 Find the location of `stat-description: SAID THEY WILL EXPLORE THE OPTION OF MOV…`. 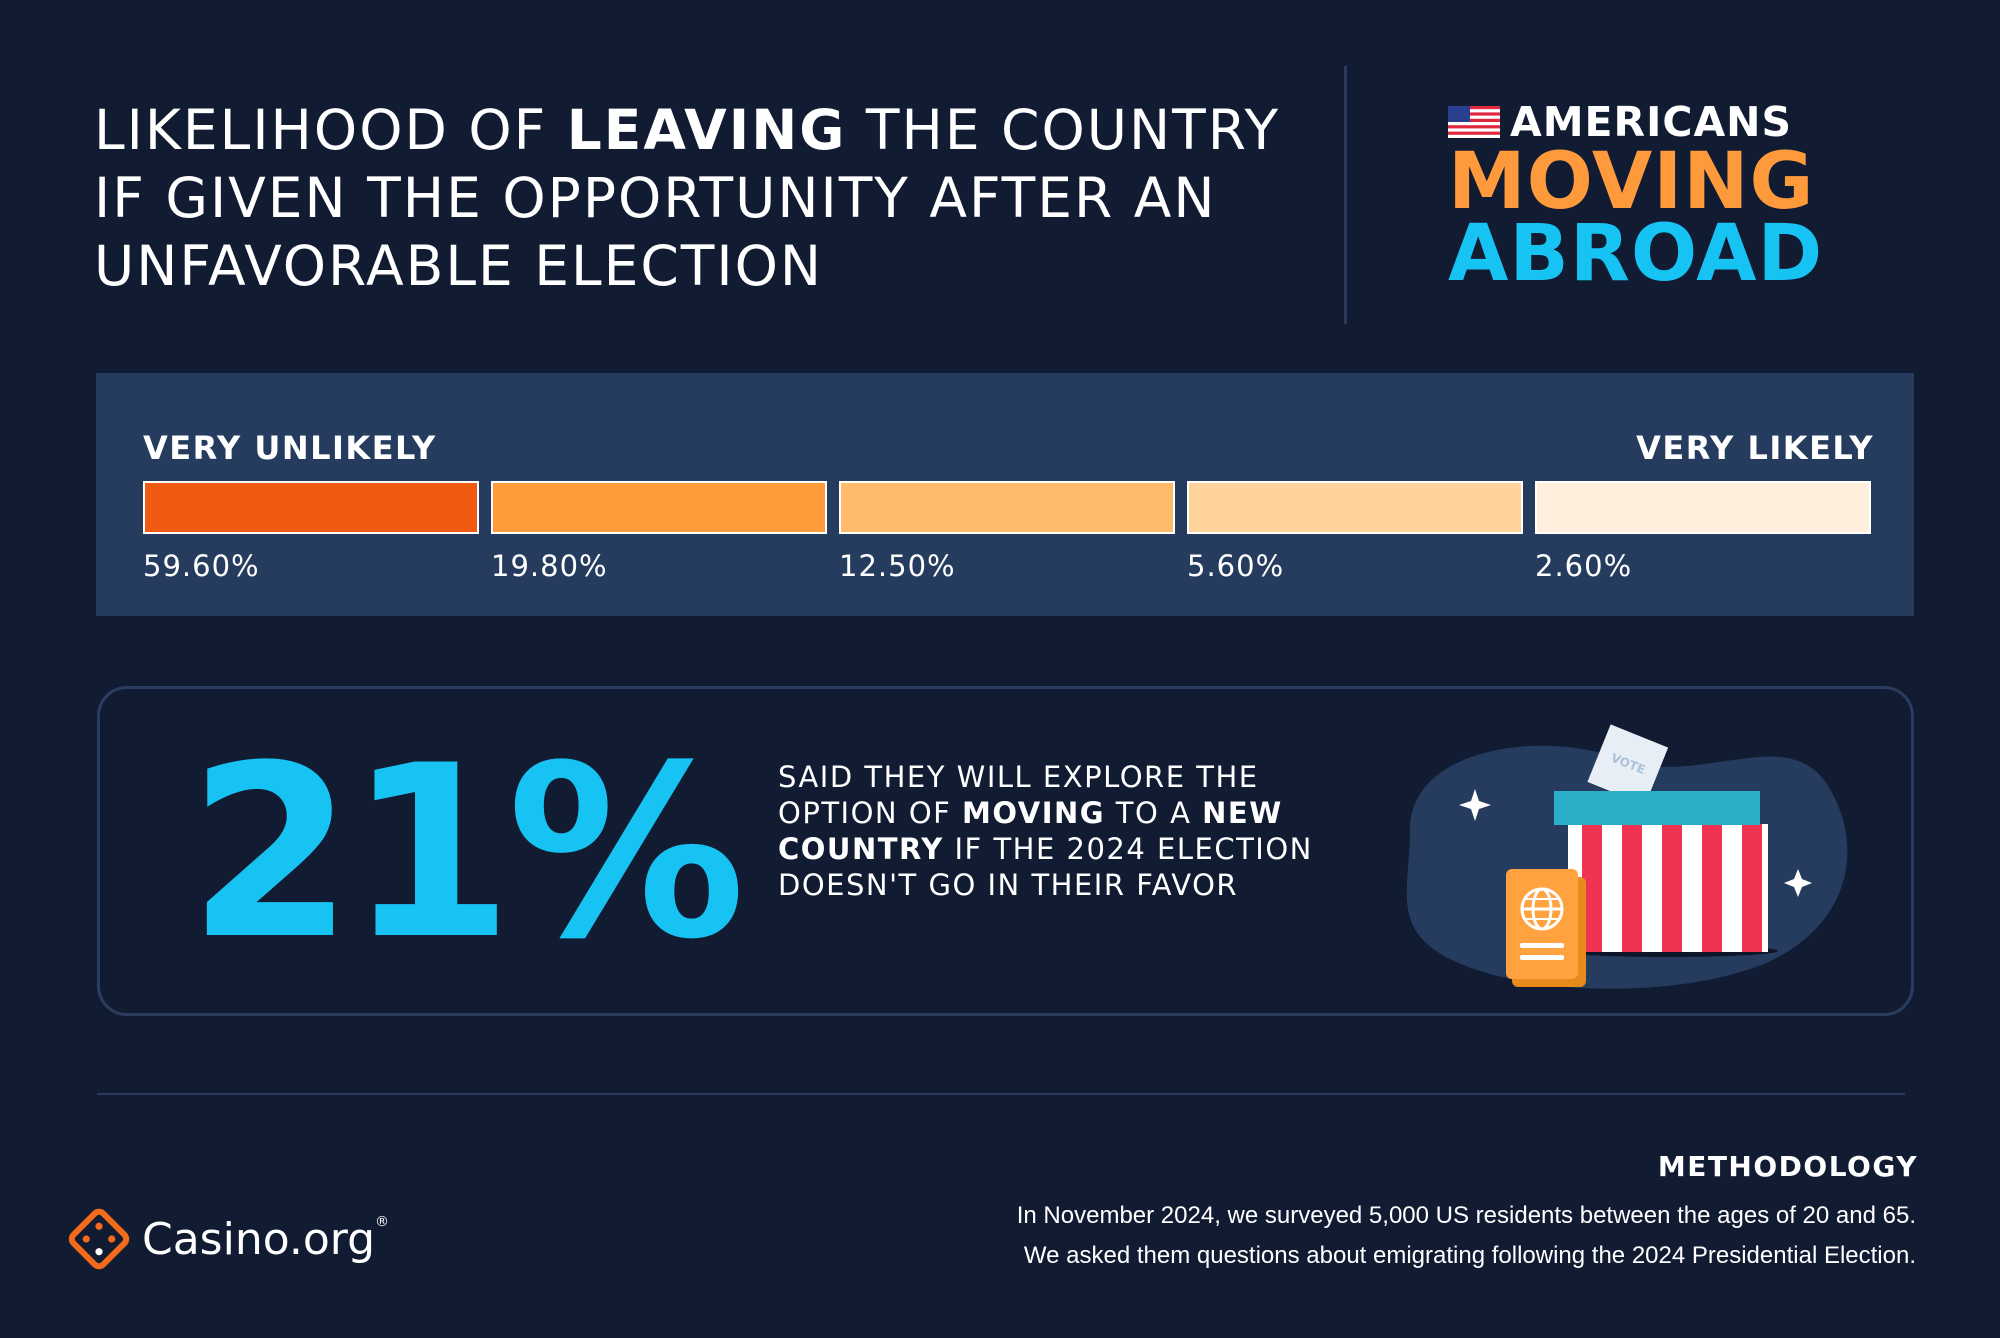

stat-description: SAID THEY WILL EXPLORE THE OPTION OF MOV… is located at coordinates (1048, 831).